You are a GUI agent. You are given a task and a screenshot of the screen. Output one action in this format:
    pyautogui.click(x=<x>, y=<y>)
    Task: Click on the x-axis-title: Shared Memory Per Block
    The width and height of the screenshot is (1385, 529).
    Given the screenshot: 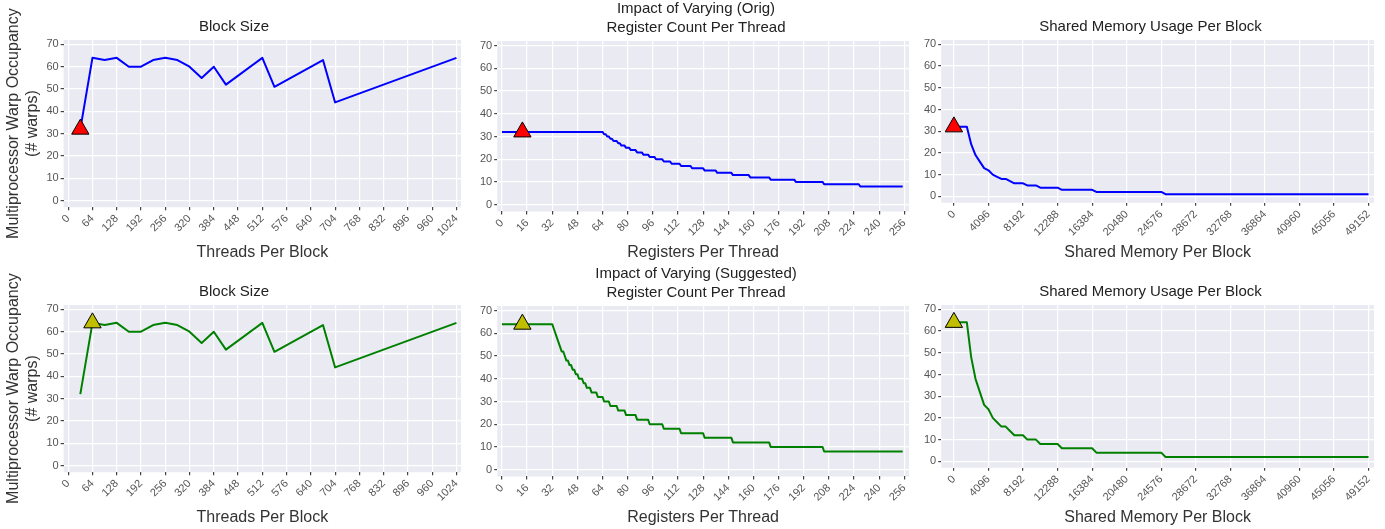 What is the action you would take?
    pyautogui.click(x=1158, y=251)
    